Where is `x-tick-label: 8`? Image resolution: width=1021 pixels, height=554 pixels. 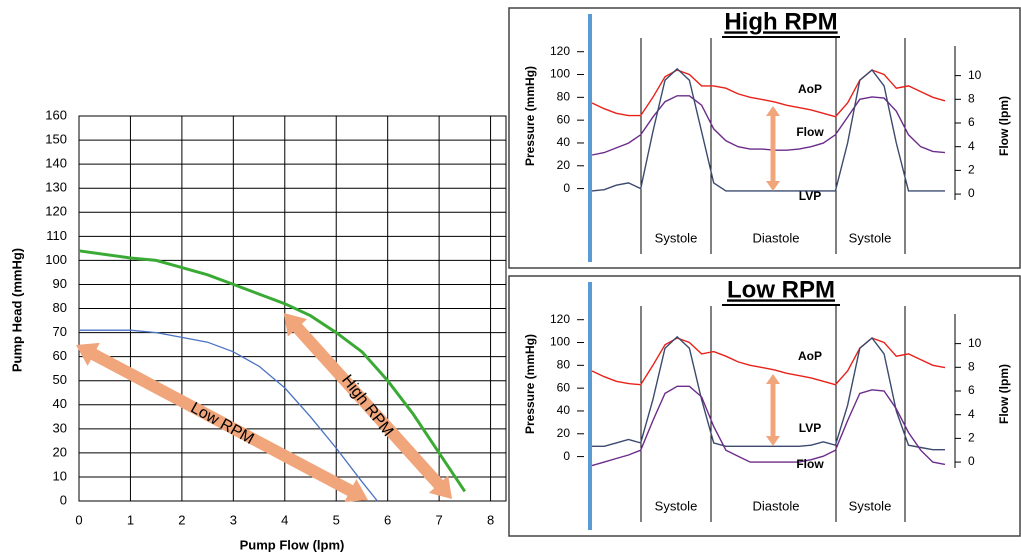
x-tick-label: 8 is located at coordinates (490, 519).